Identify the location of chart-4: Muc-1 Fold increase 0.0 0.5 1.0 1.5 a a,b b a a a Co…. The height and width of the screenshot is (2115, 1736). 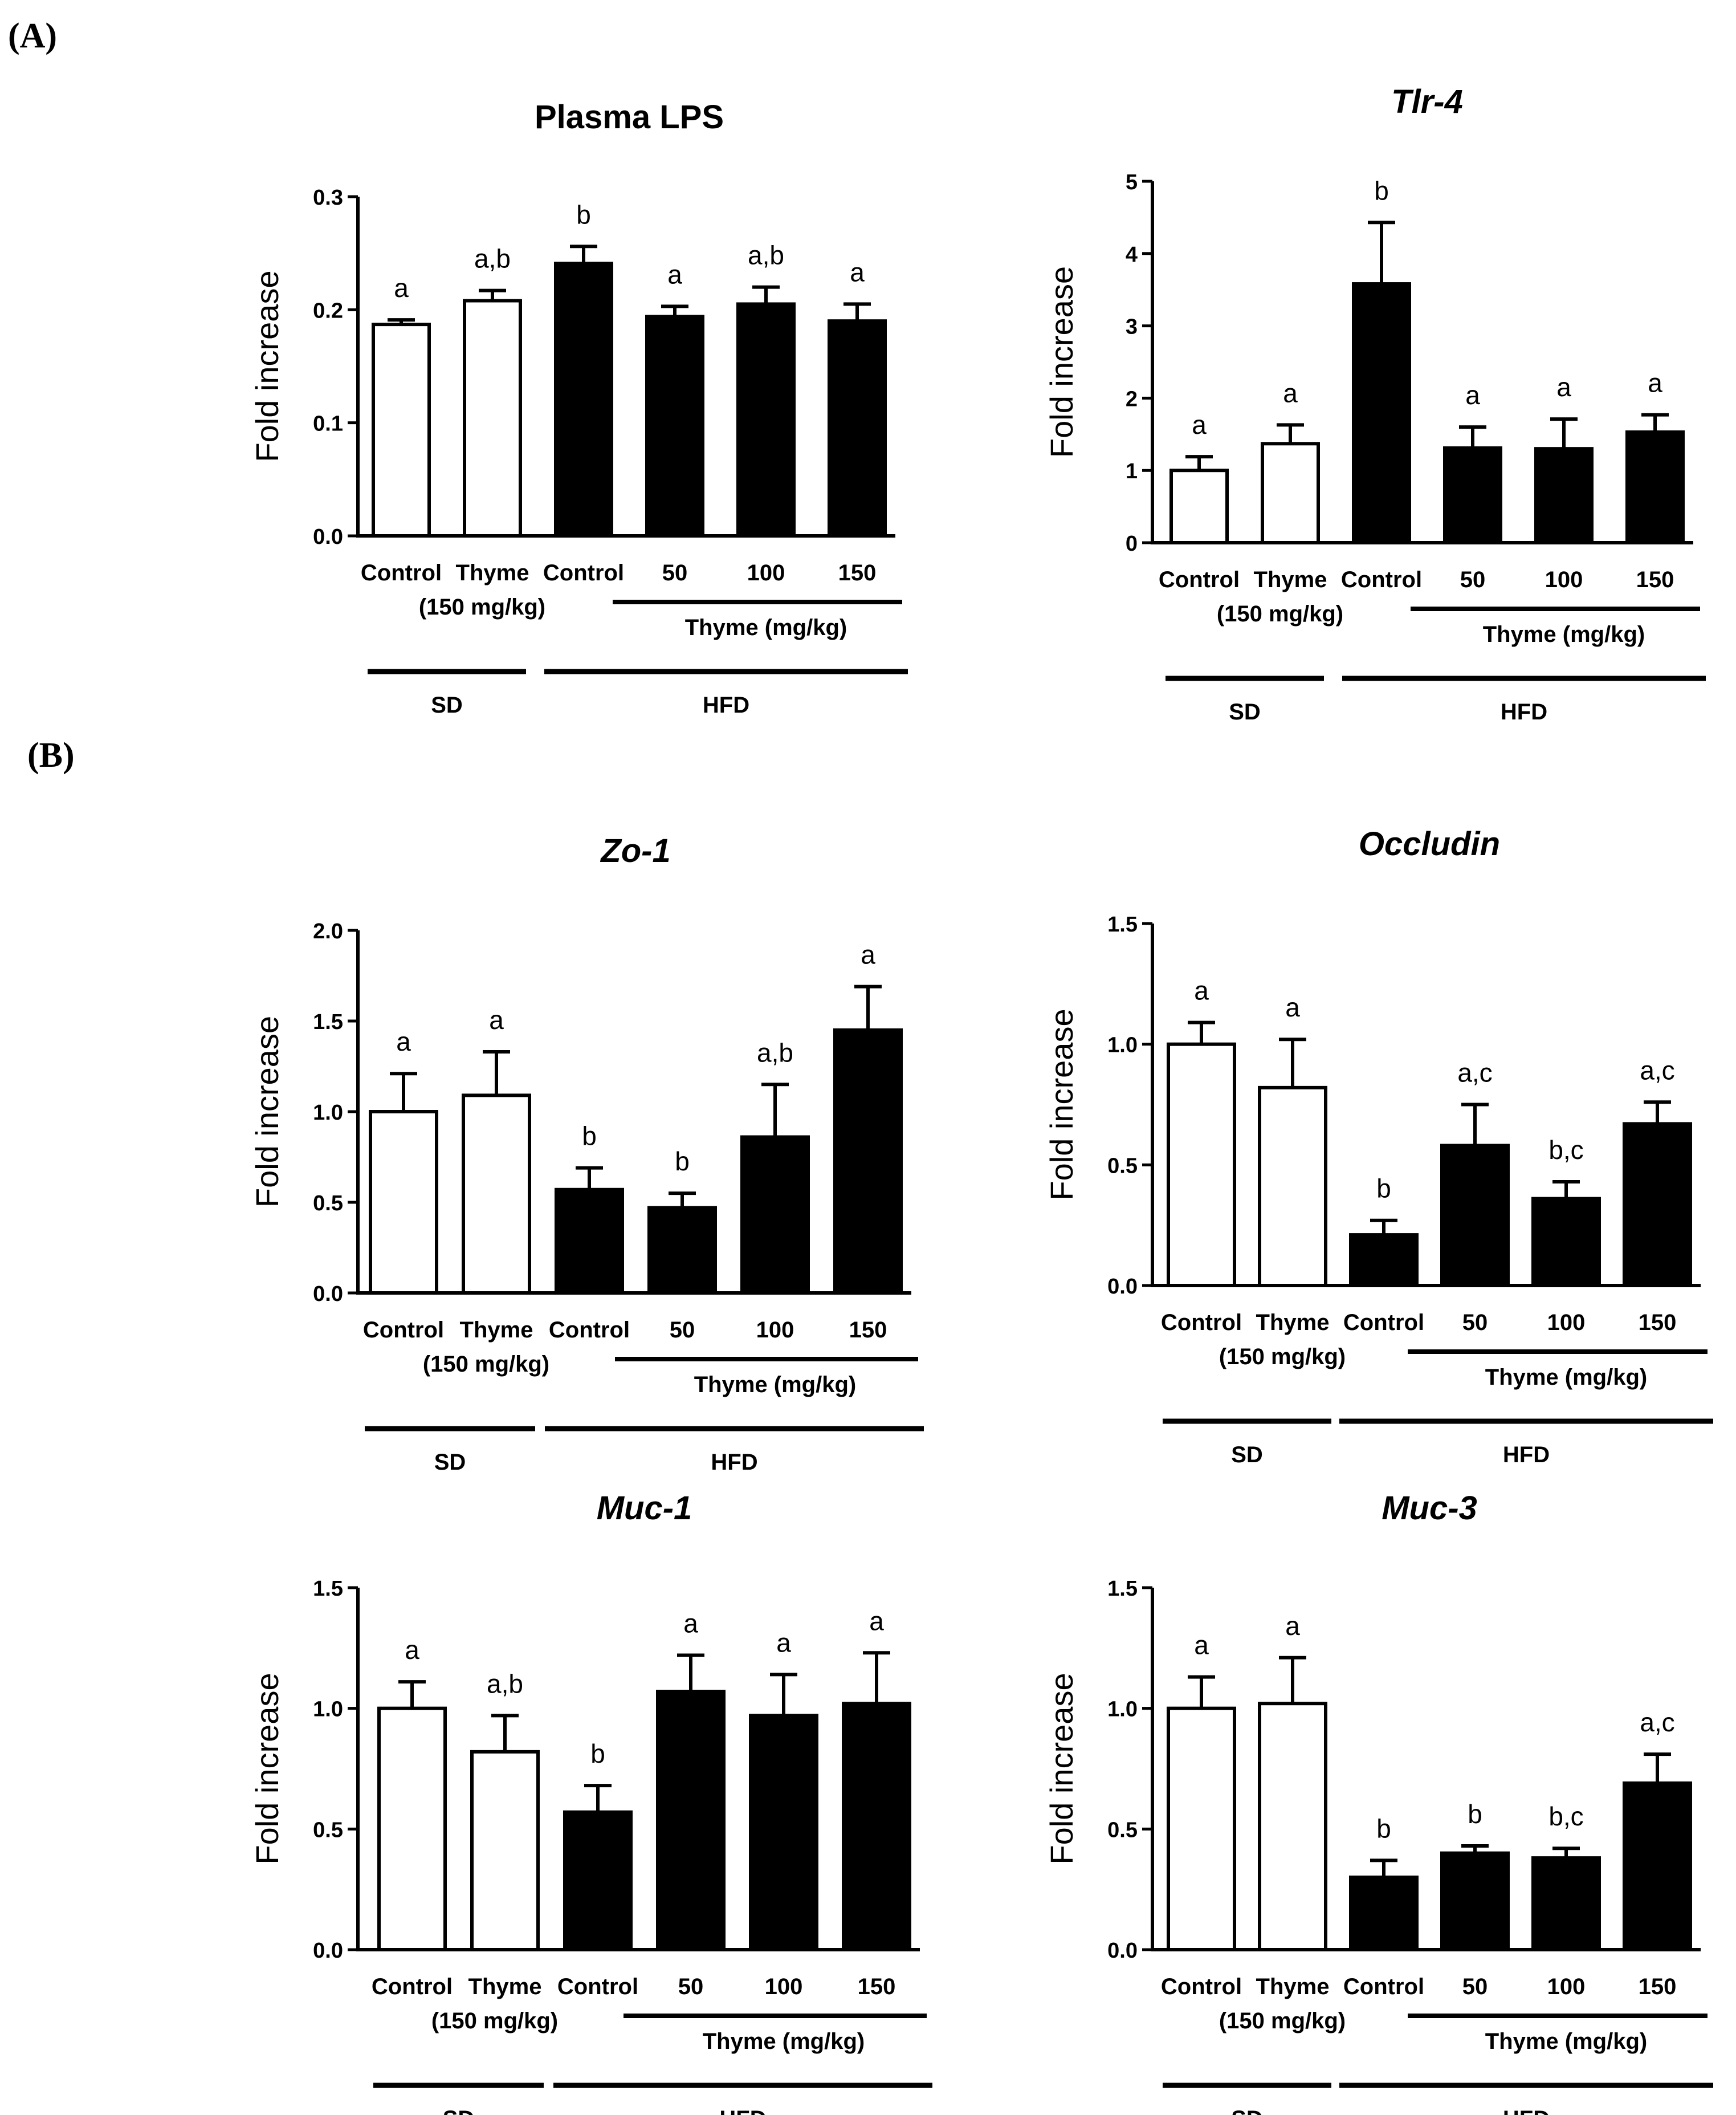
(590, 1802).